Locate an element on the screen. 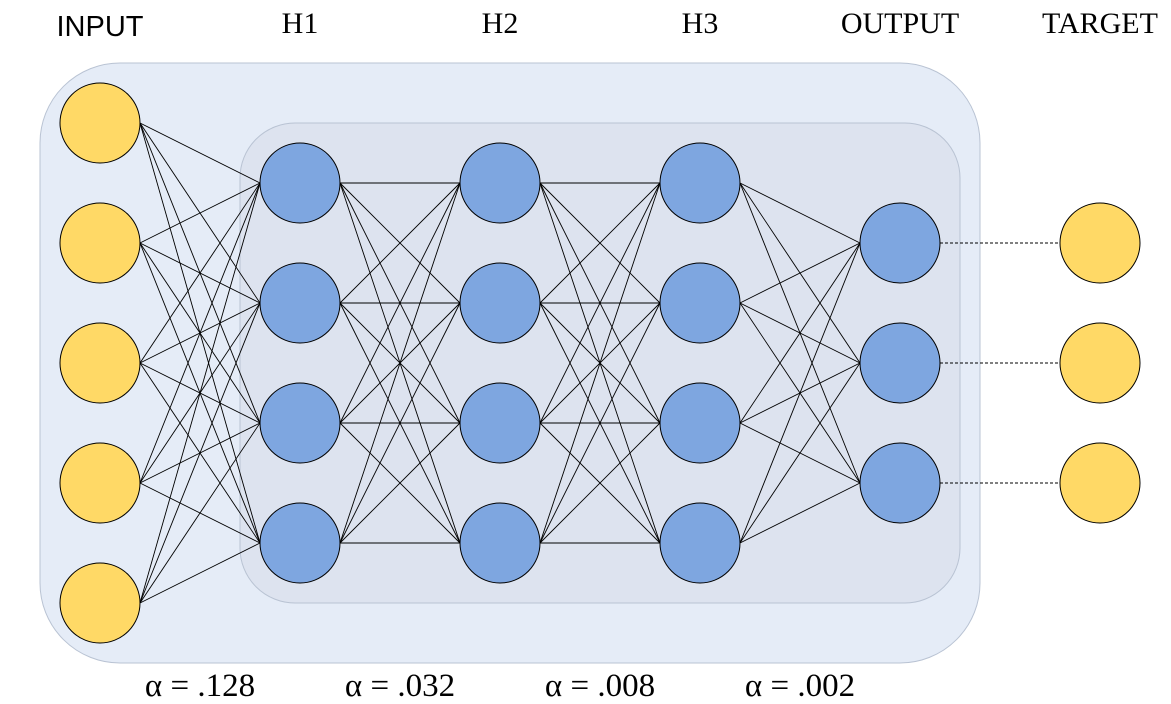 This screenshot has width=1171, height=704. layer-label-output: OUTPUT is located at coordinates (900, 23).